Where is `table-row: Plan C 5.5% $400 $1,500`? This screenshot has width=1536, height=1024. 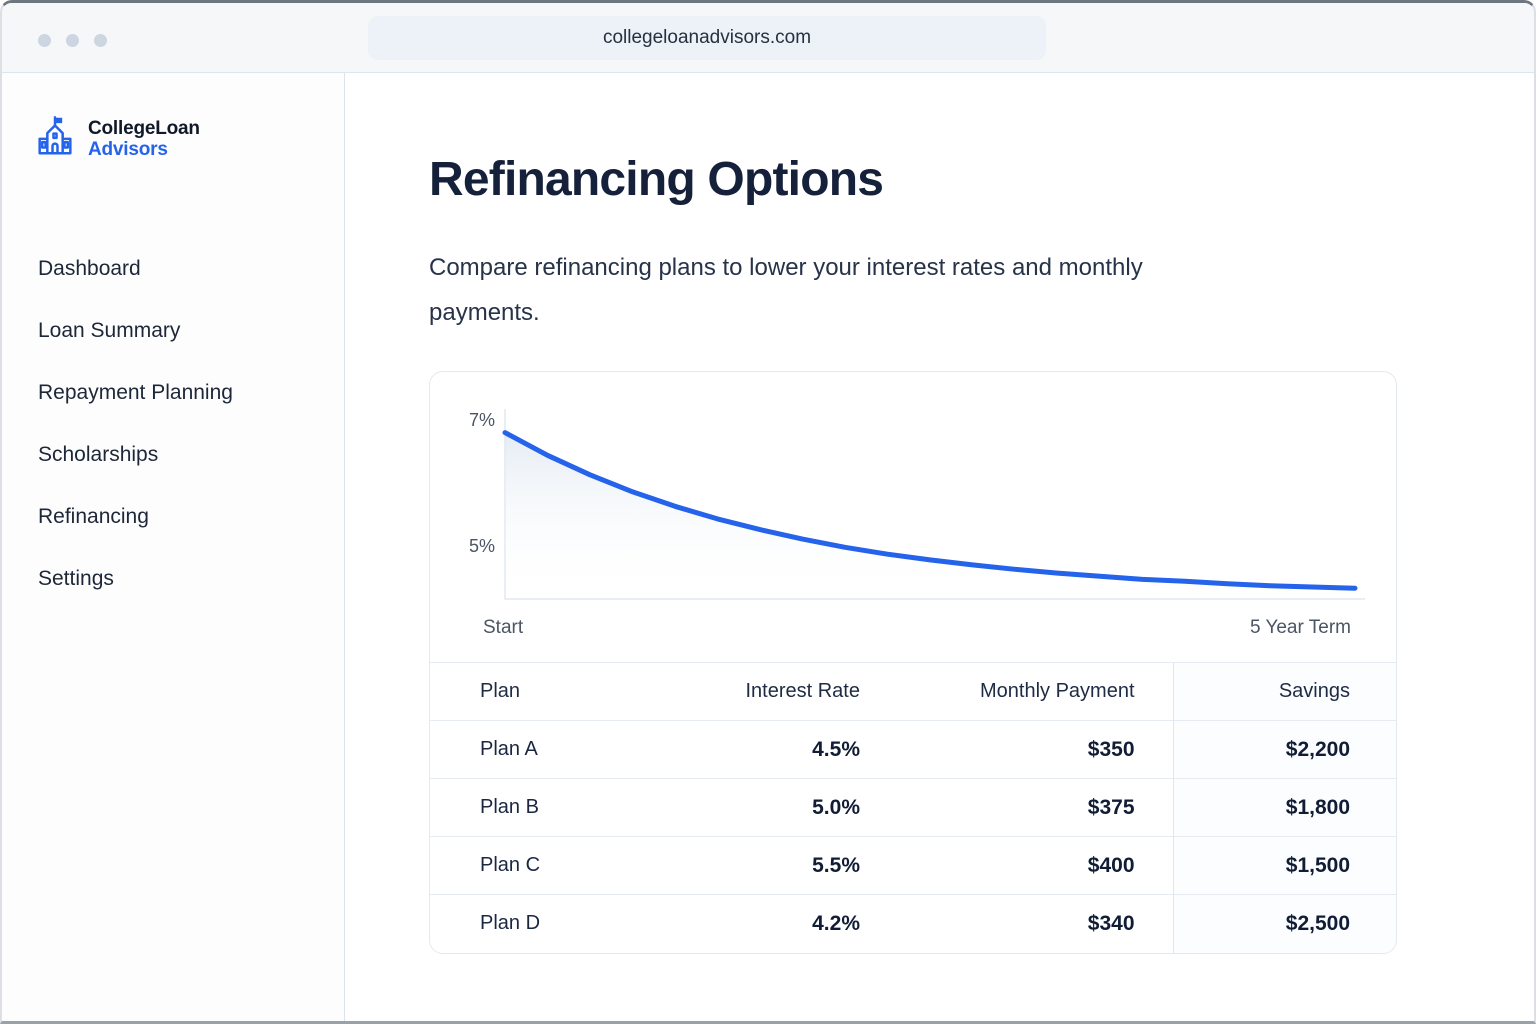 table-row: Plan C 5.5% $400 $1,500 is located at coordinates (913, 865).